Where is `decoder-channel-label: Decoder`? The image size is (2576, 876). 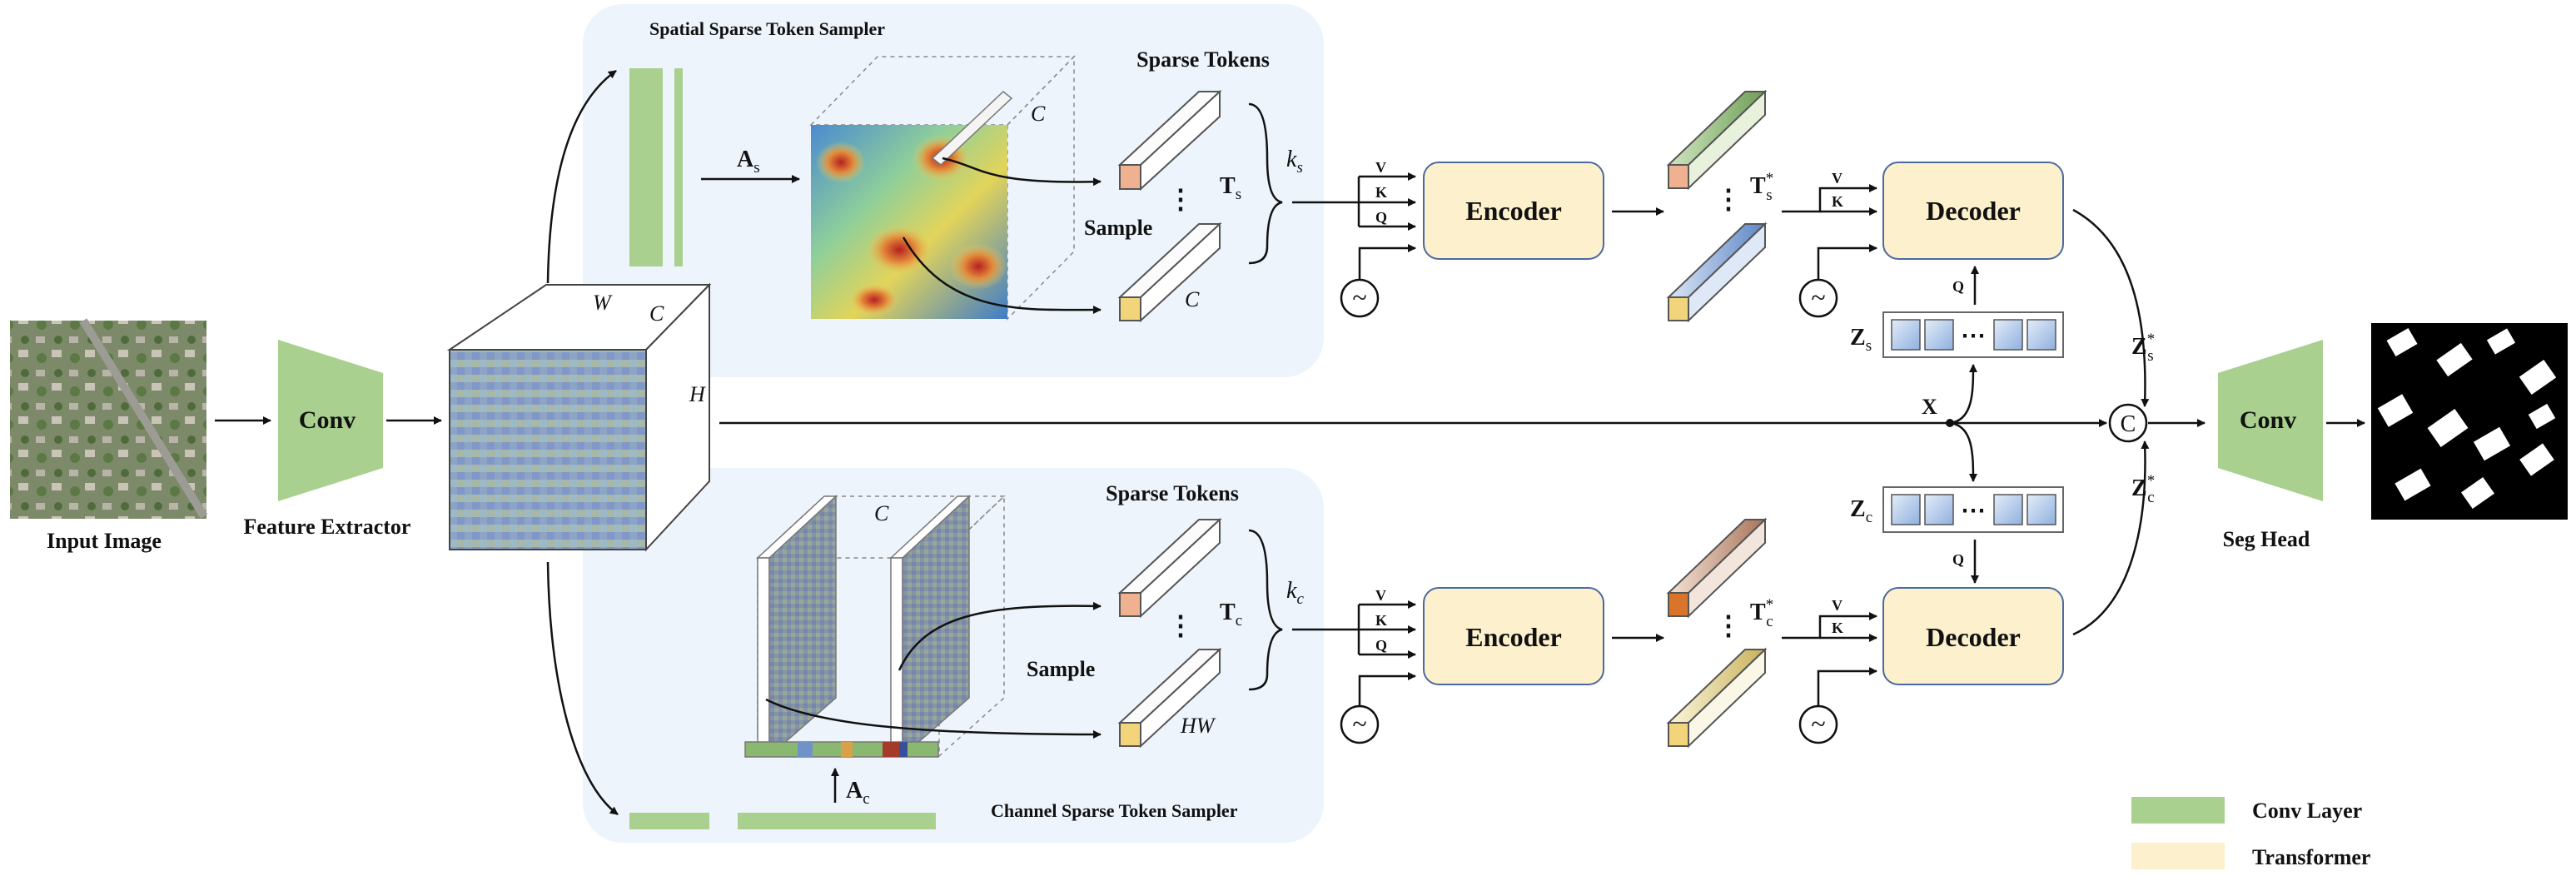 decoder-channel-label: Decoder is located at coordinates (1973, 637).